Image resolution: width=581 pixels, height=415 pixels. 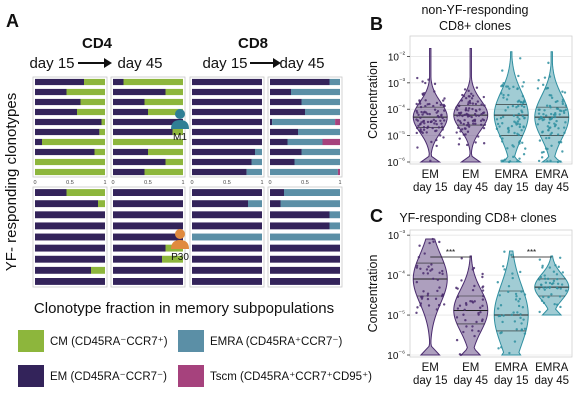 I want to click on facet-cd4-m1-day15-bar-6-em, so click(x=38, y=142).